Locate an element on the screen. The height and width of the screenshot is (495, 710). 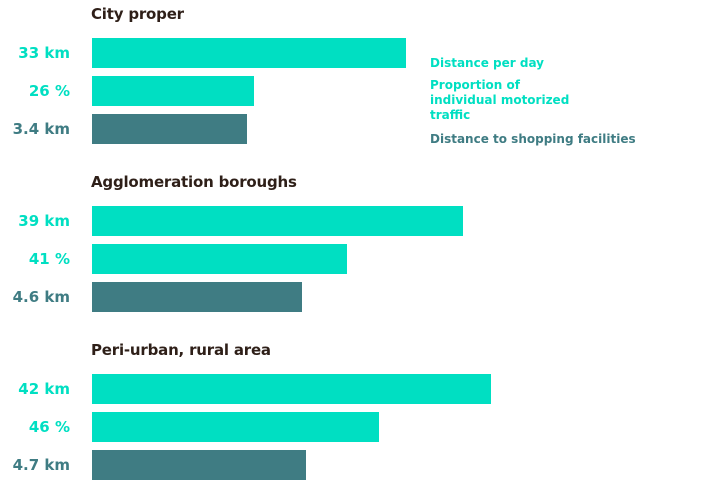
legend-item: Distance to shopping facilities is located at coordinates (533, 139).